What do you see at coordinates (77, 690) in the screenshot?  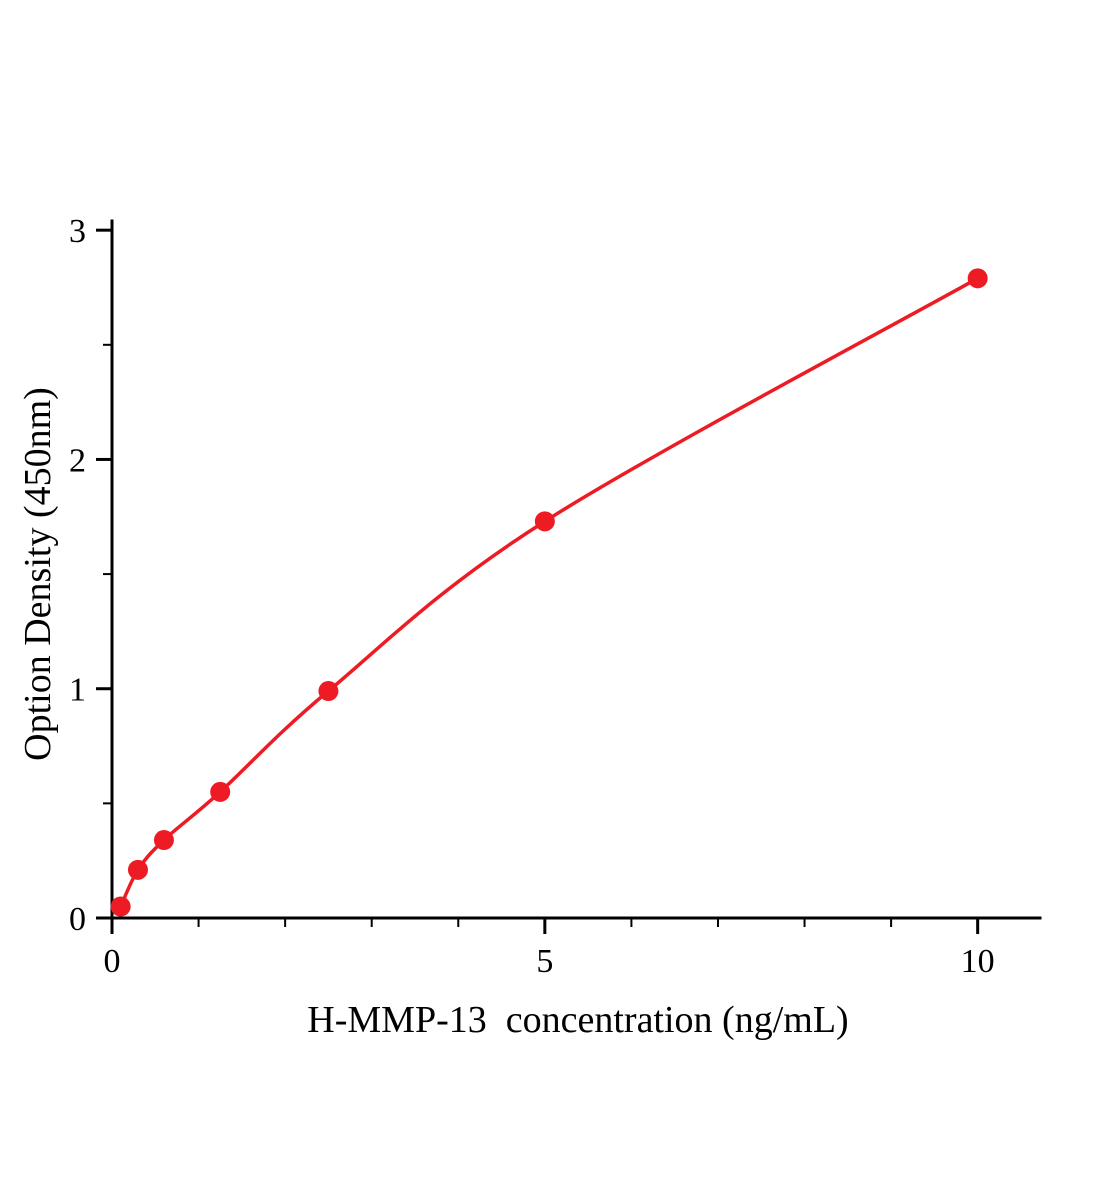 I see `y-tick-label: 1` at bounding box center [77, 690].